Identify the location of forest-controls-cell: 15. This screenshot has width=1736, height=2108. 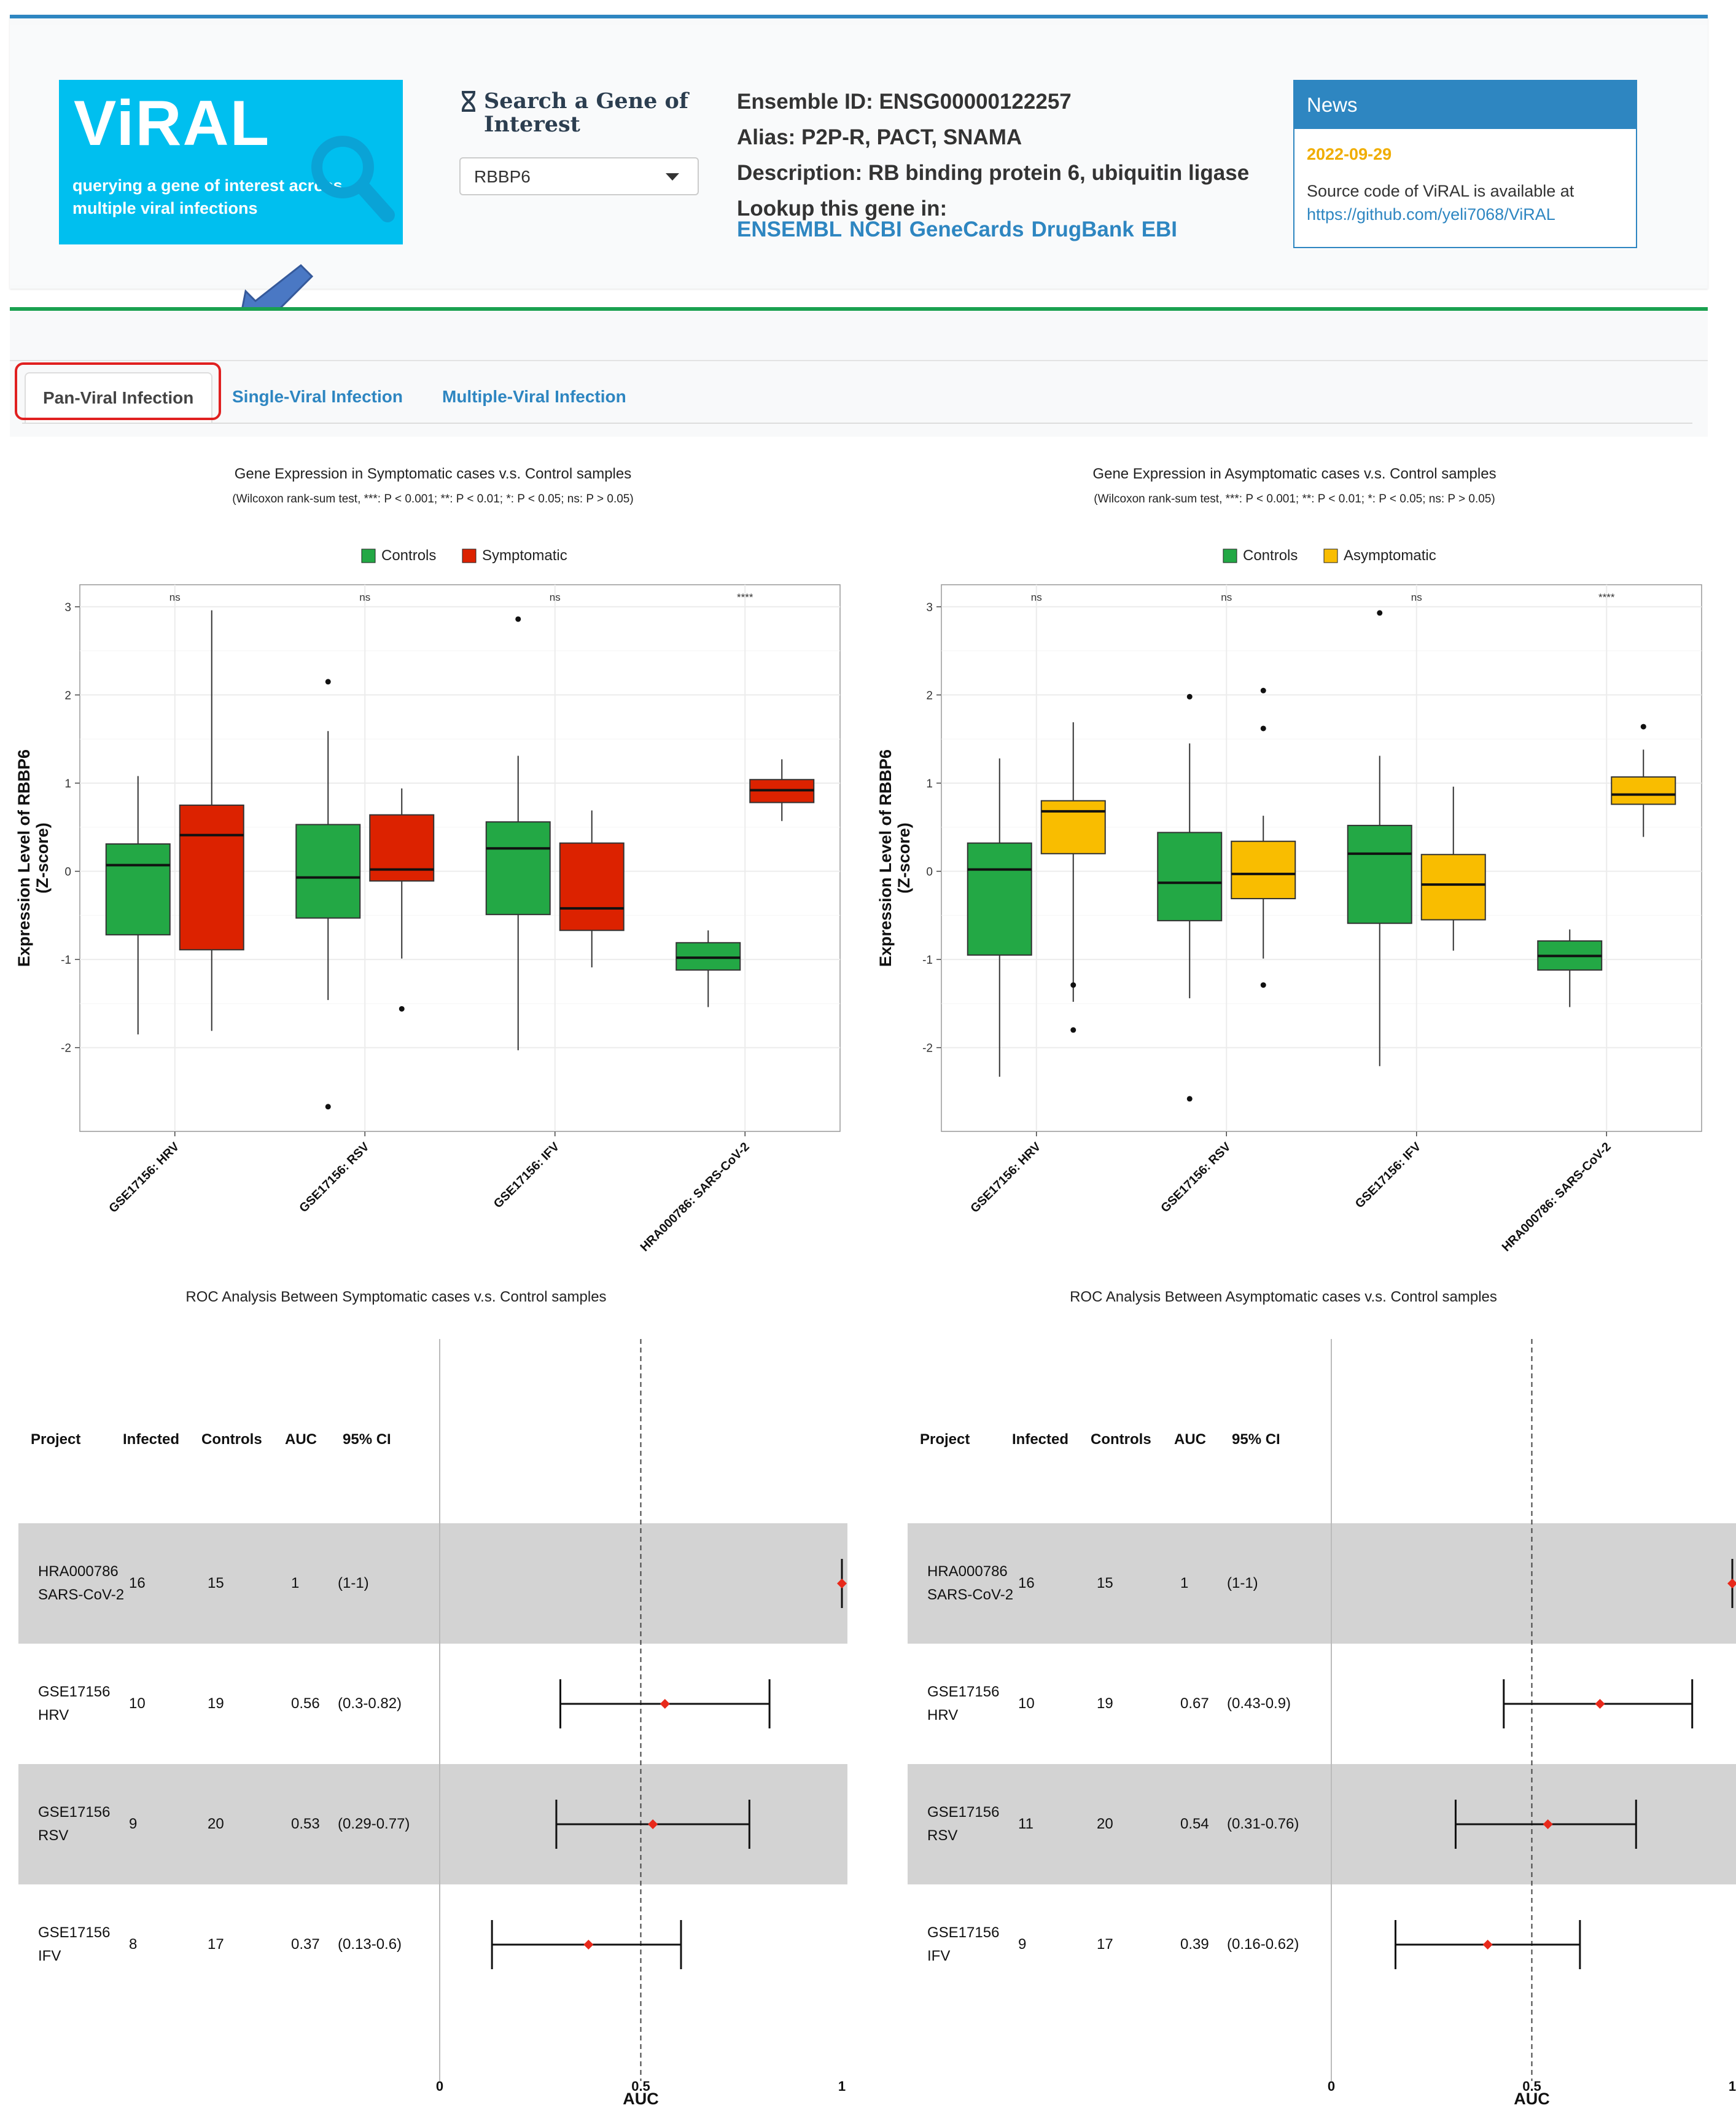
(216, 1583).